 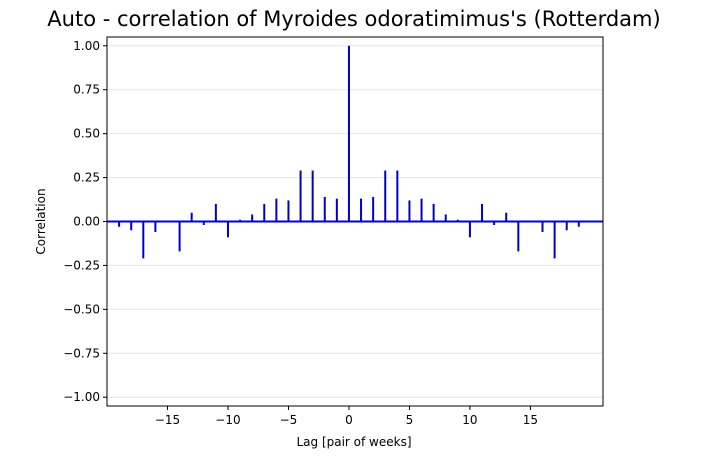 I want to click on y-axis-label: Correlation, so click(x=41, y=221).